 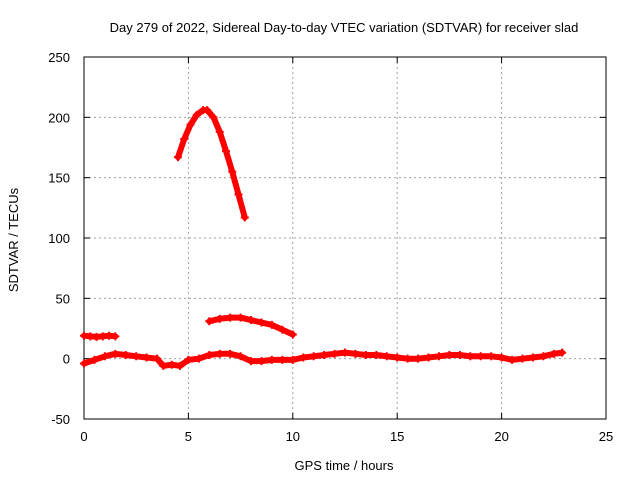 What do you see at coordinates (501, 436) in the screenshot?
I see `x-tick-label: 20` at bounding box center [501, 436].